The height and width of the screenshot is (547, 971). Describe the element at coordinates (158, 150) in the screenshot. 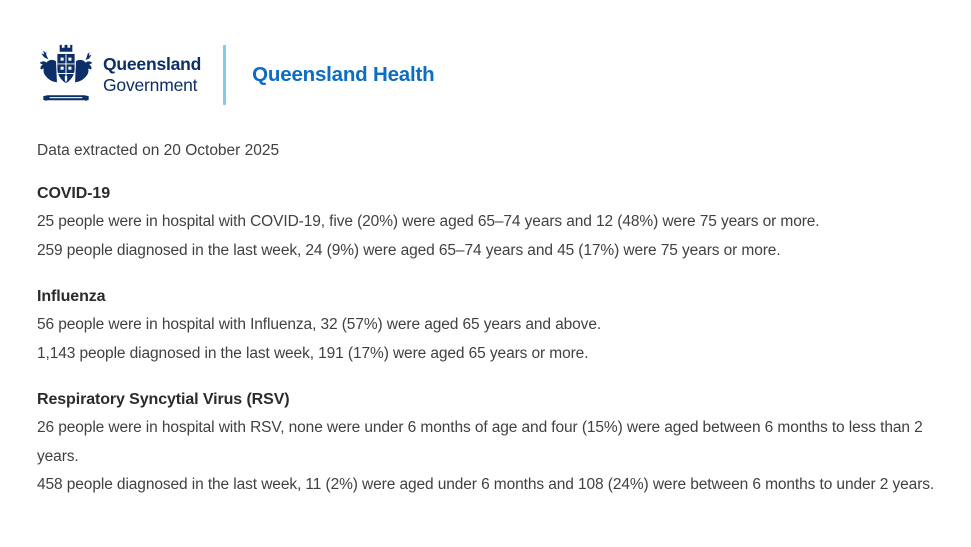

I see `data-extraction-note: Data extracted on 20 October 2025` at that location.